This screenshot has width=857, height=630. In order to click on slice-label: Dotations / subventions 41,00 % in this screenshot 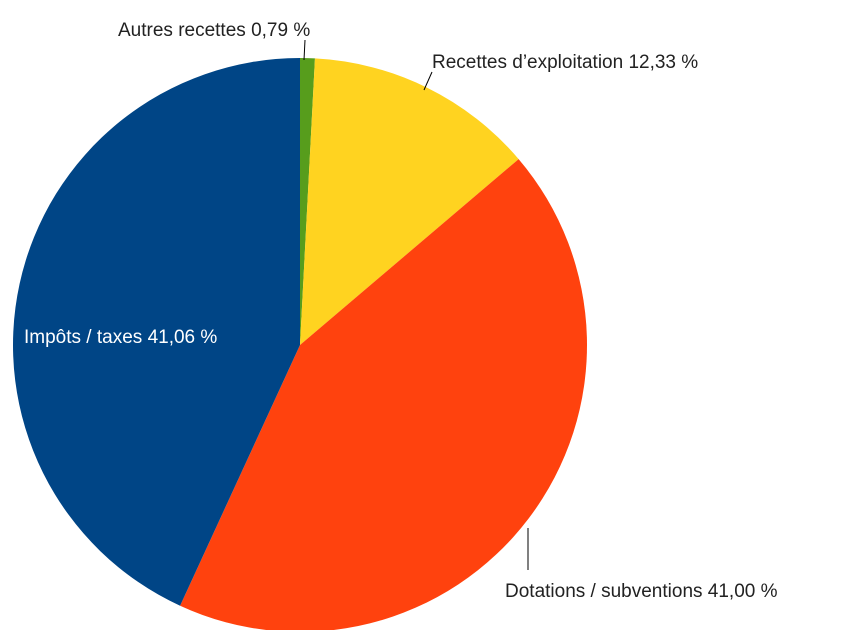, I will do `click(641, 591)`.